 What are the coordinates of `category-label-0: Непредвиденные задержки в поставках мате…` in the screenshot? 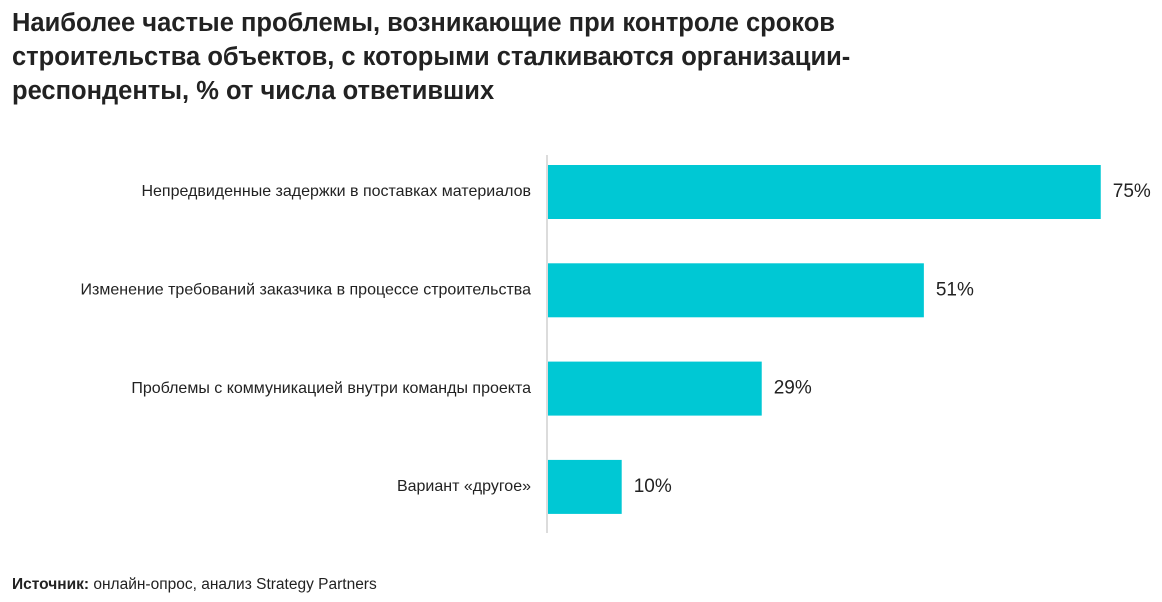 It's located at (336, 191).